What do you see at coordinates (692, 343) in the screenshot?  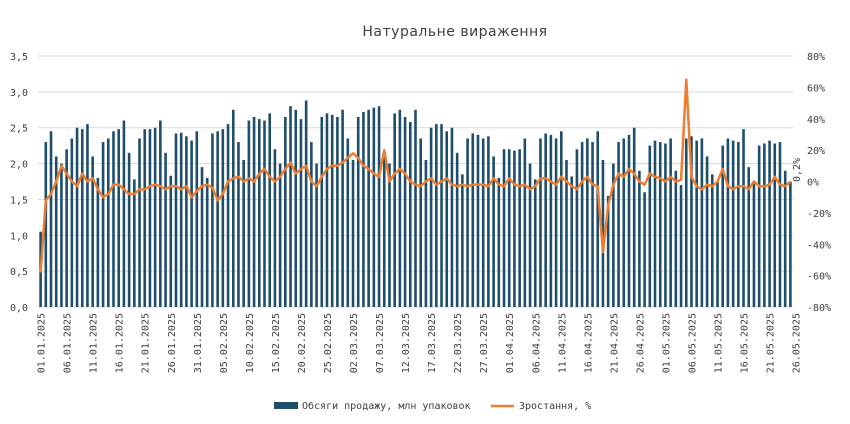 I see `x-tick-label: 06.05.2025` at bounding box center [692, 343].